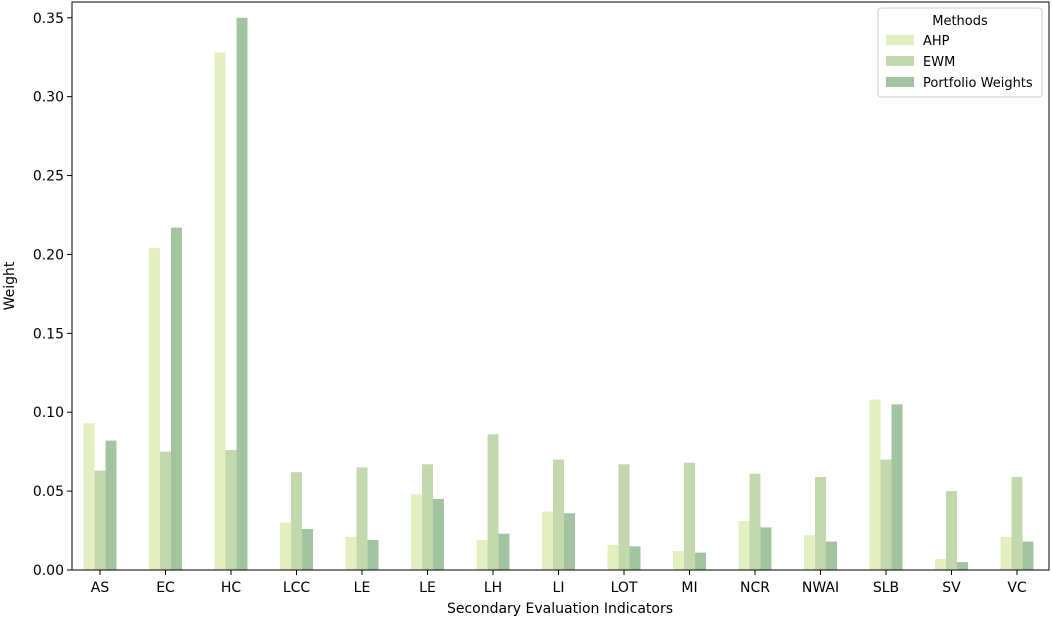 This screenshot has height=619, width=1052. What do you see at coordinates (560, 609) in the screenshot?
I see `x-axis-label: Secondary Evaluation Indicators` at bounding box center [560, 609].